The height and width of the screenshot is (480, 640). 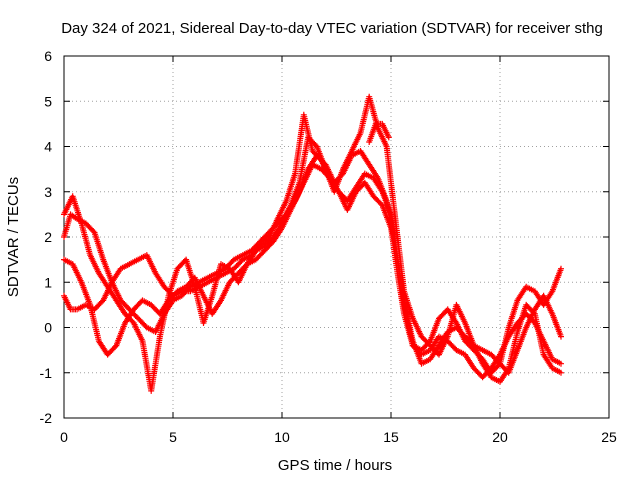 What do you see at coordinates (335, 465) in the screenshot?
I see `x-axis-label: GPS time / hours` at bounding box center [335, 465].